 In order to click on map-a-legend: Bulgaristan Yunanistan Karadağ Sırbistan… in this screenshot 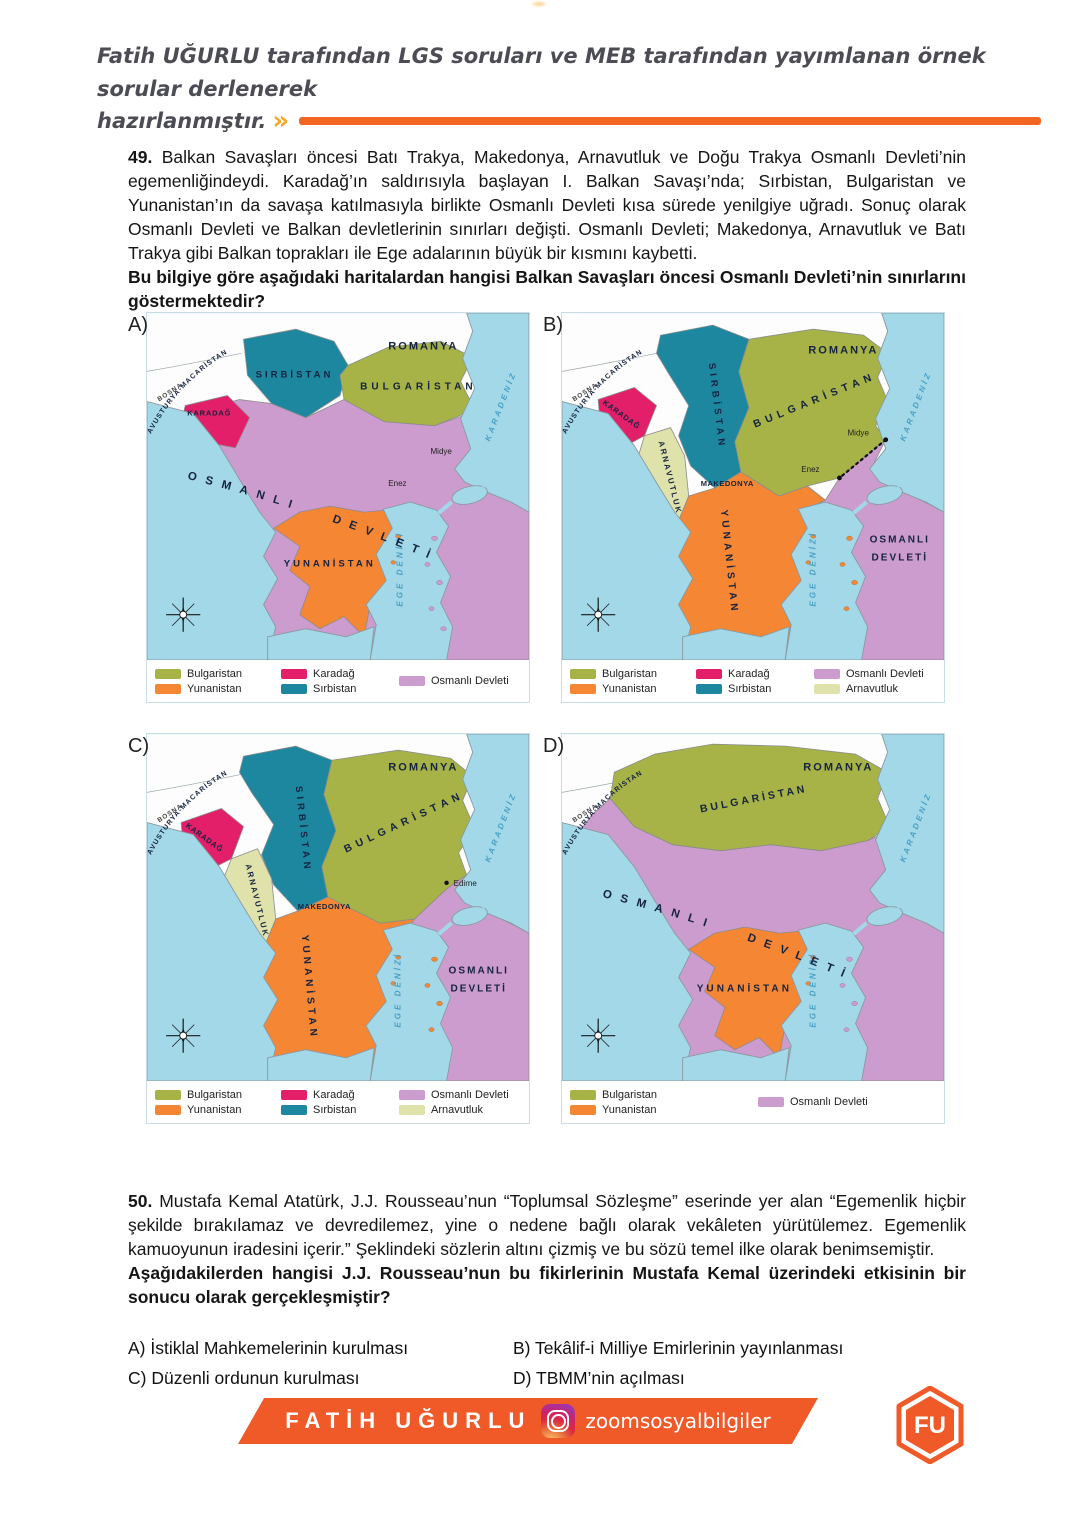, I will do `click(338, 681)`.